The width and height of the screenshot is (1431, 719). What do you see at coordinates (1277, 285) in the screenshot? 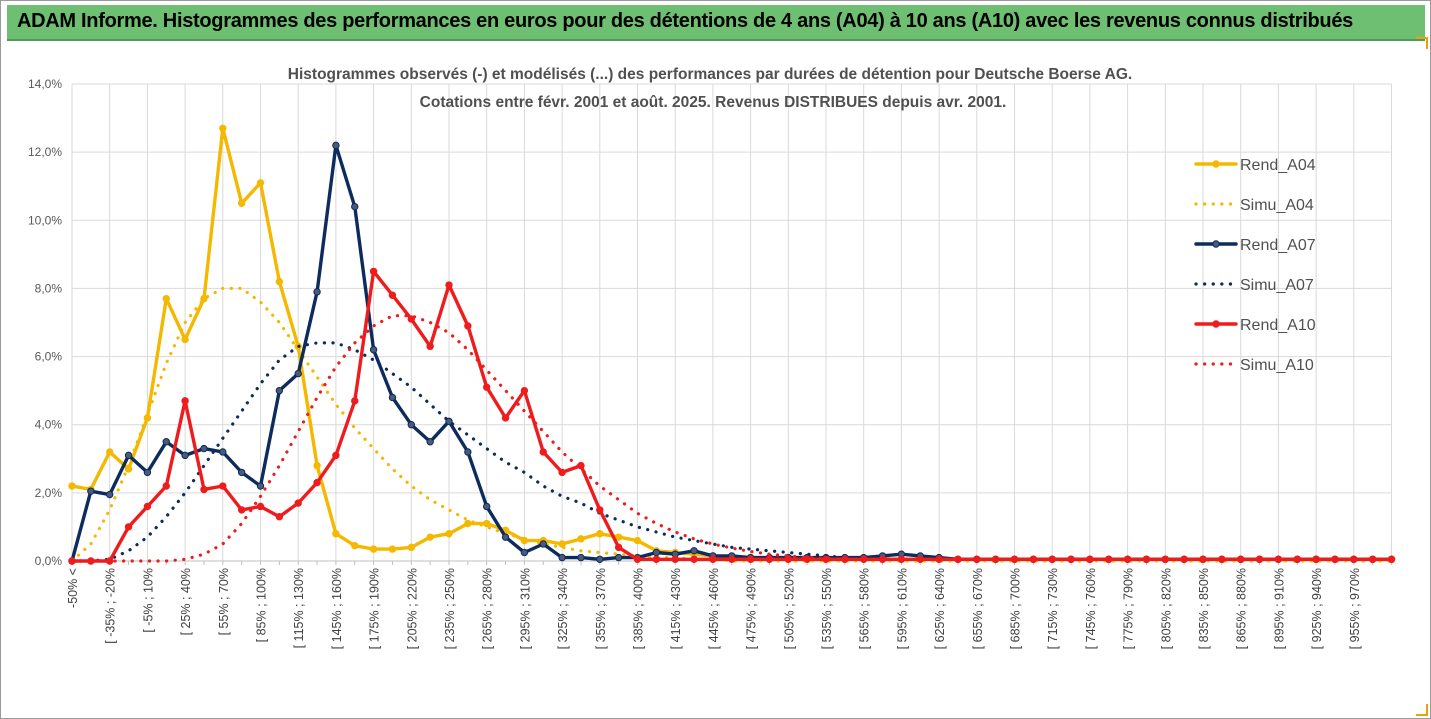
I see `legend-label: Simu_A07` at bounding box center [1277, 285].